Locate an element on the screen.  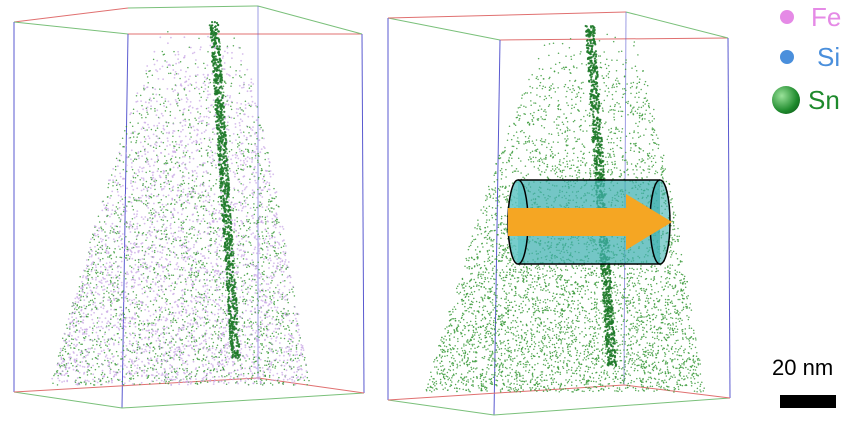
analysis-cylinder is located at coordinates (589, 222).